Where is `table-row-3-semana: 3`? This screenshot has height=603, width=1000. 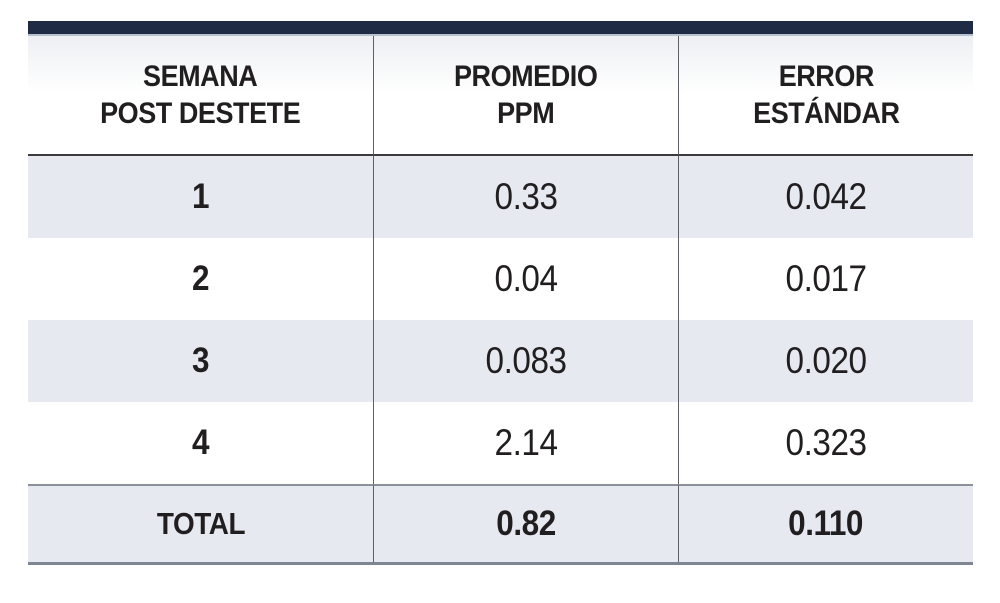 table-row-3-semana: 3 is located at coordinates (200, 361).